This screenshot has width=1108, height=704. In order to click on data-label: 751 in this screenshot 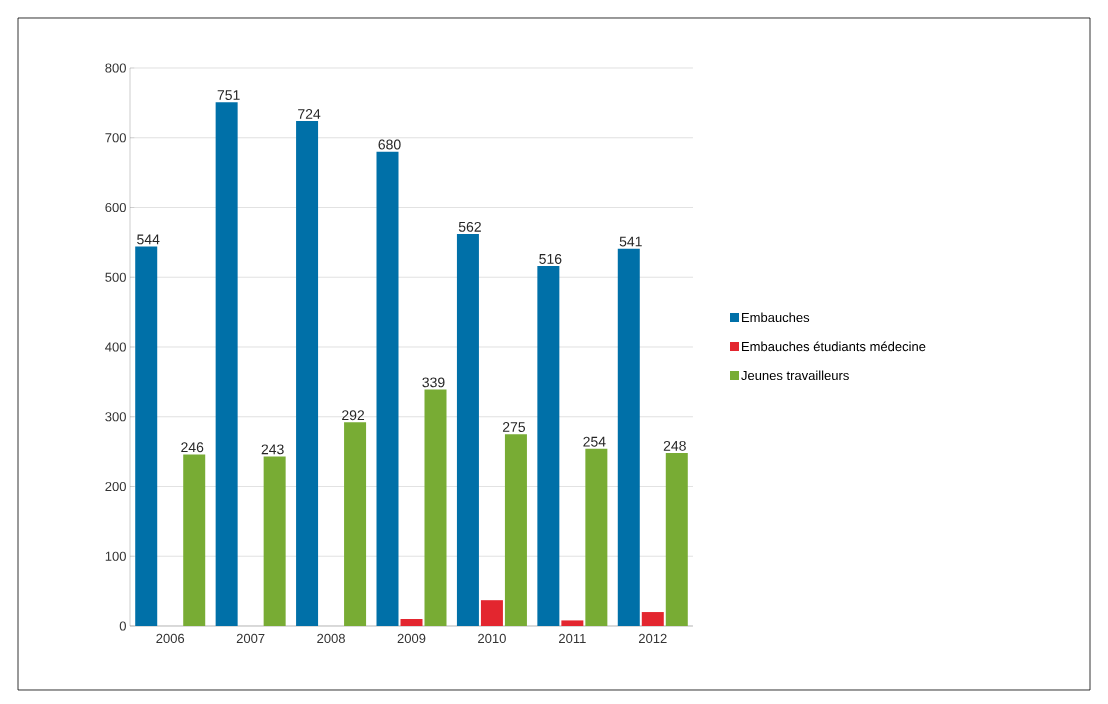, I will do `click(228, 95)`.